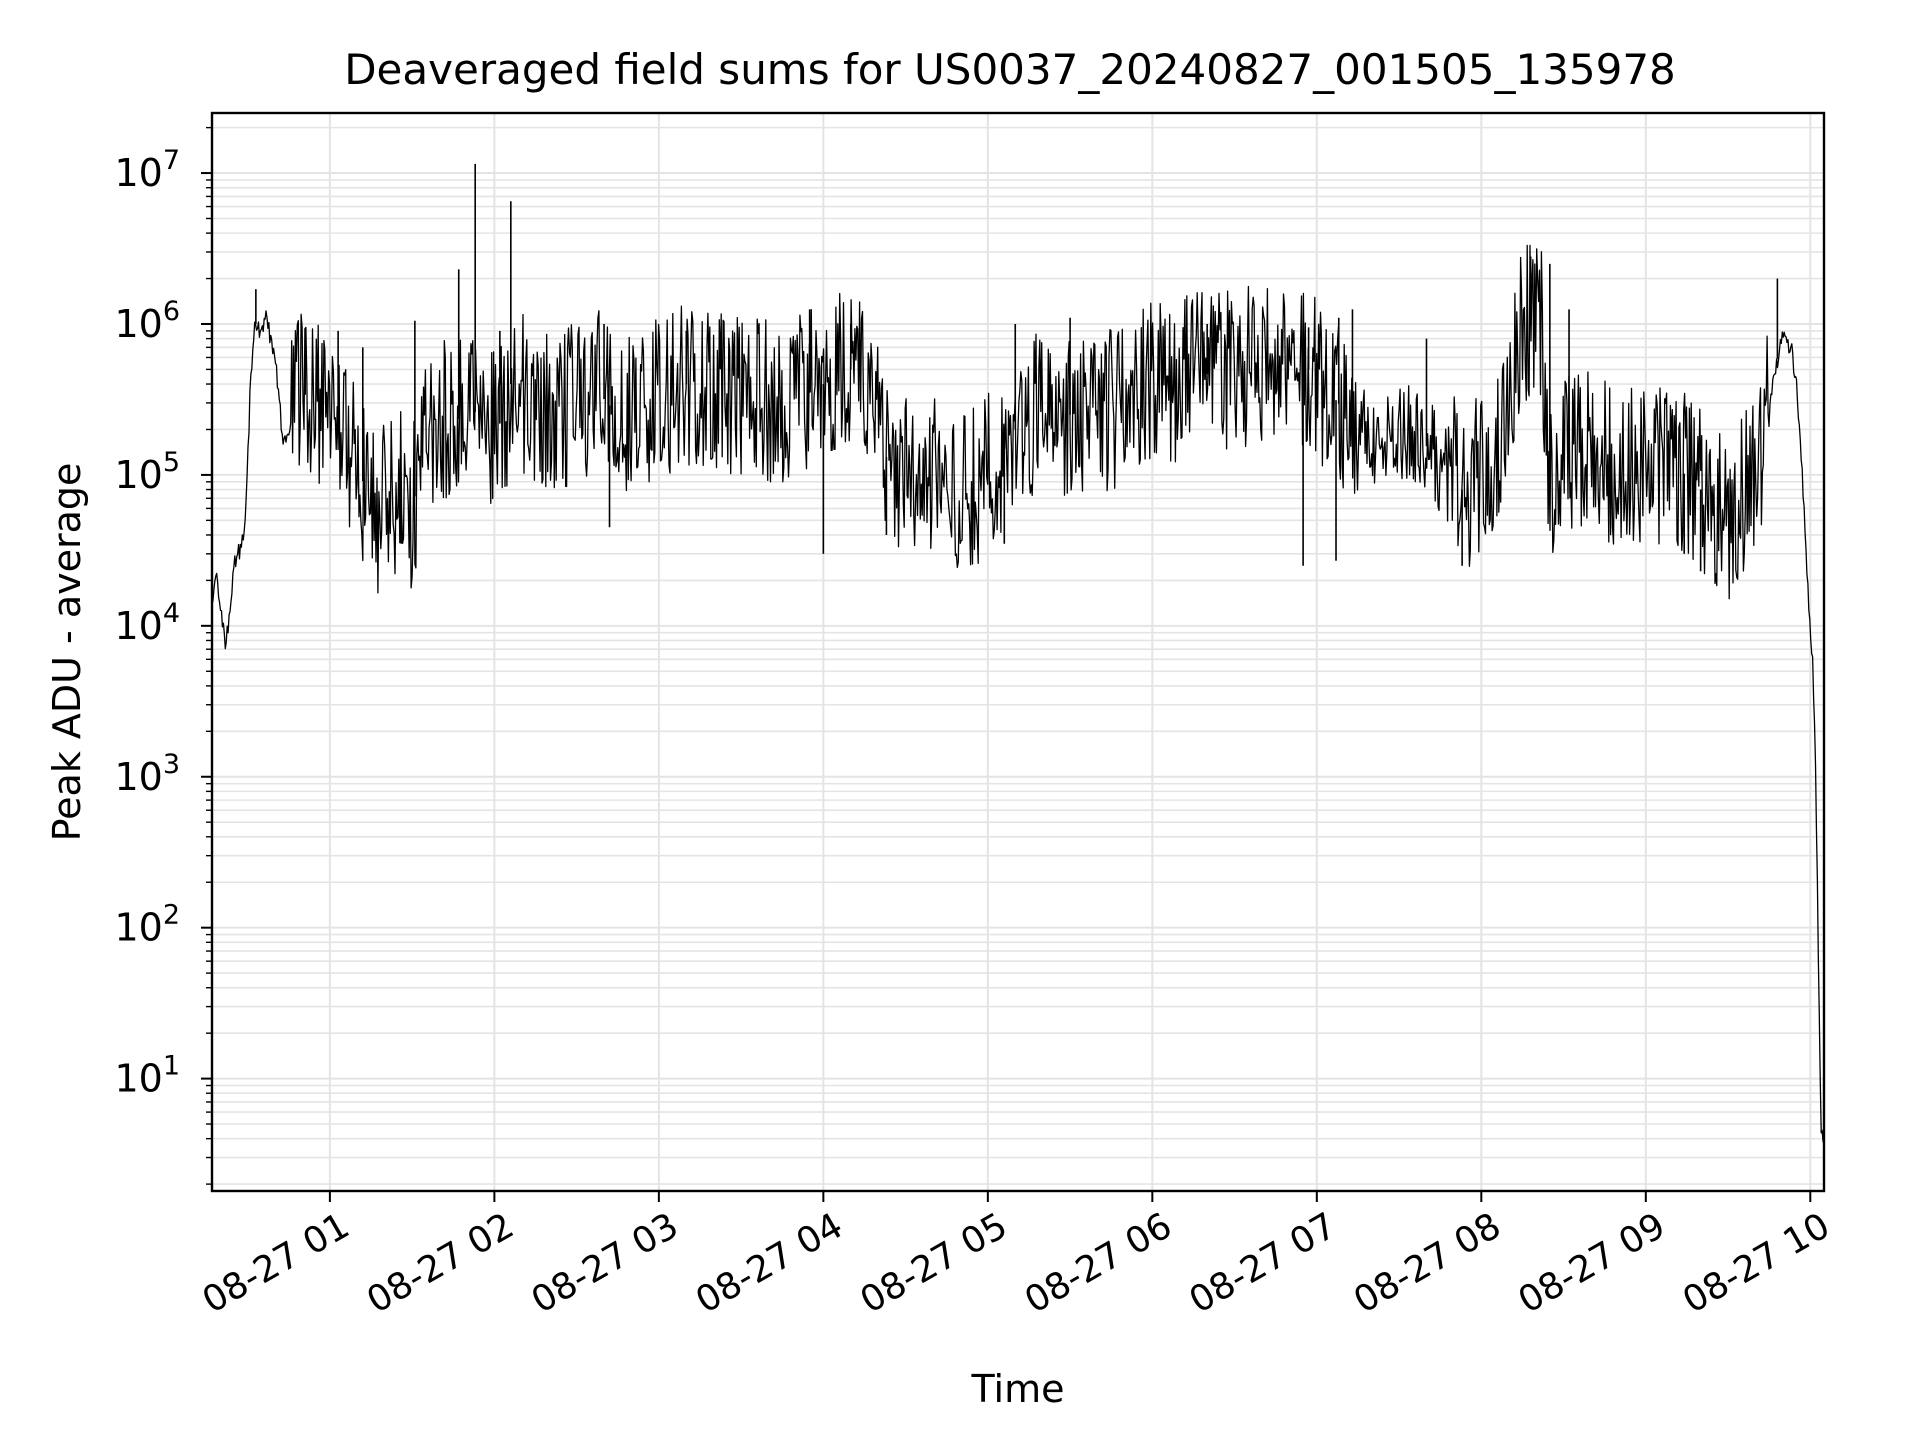 The width and height of the screenshot is (1920, 1440). I want to click on y-tick-label: 107, so click(147, 170).